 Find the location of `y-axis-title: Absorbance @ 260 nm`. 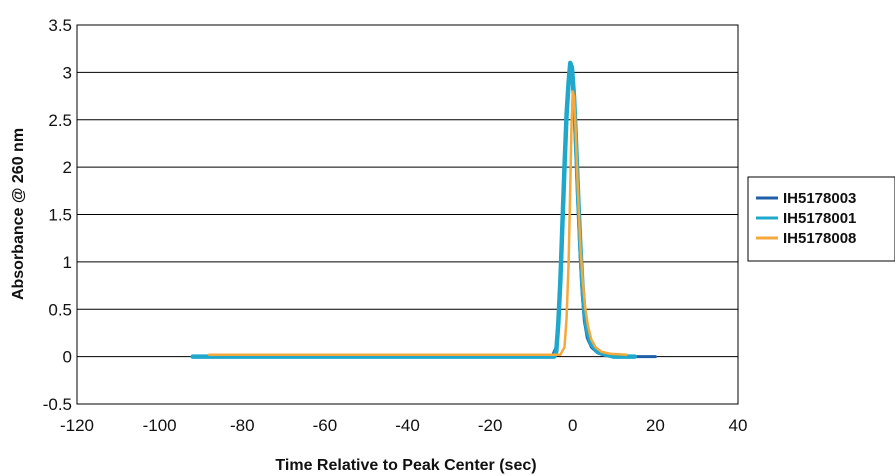

y-axis-title: Absorbance @ 260 nm is located at coordinates (18, 214).